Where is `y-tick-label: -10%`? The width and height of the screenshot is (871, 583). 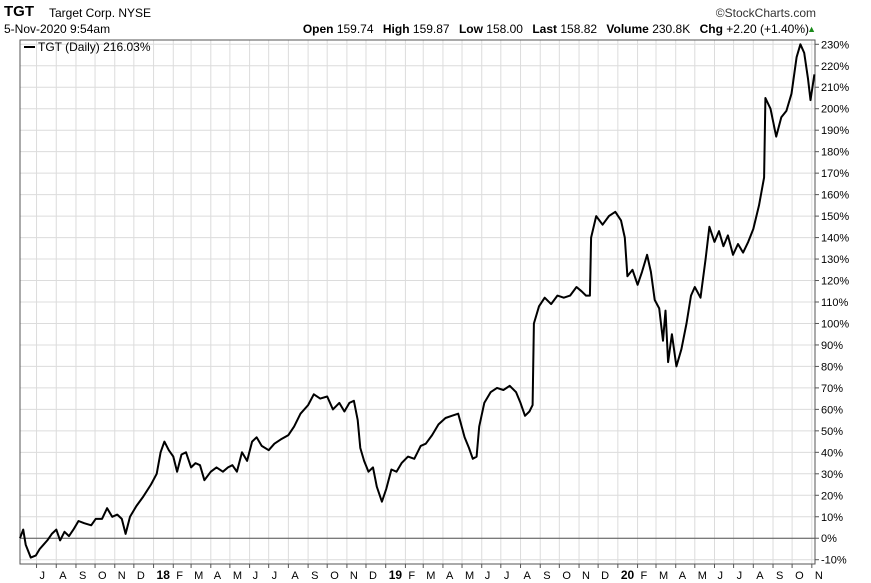
y-tick-label: -10% is located at coordinates (834, 561).